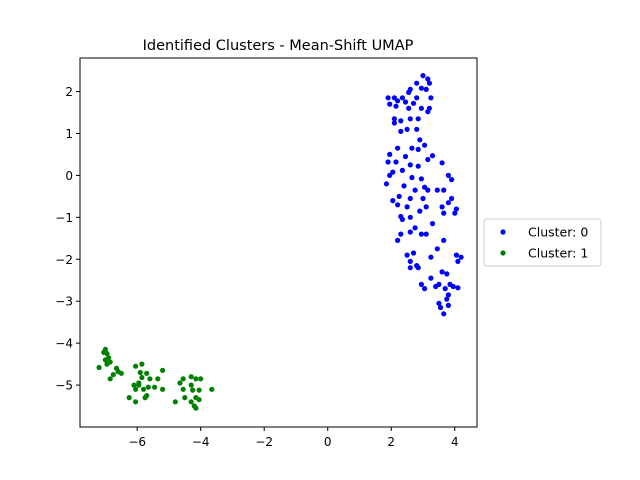  Describe the element at coordinates (67, 239) in the screenshot. I see `y-axis-ticks: −5 −4 −3 −2 −1 0 1 2` at that location.